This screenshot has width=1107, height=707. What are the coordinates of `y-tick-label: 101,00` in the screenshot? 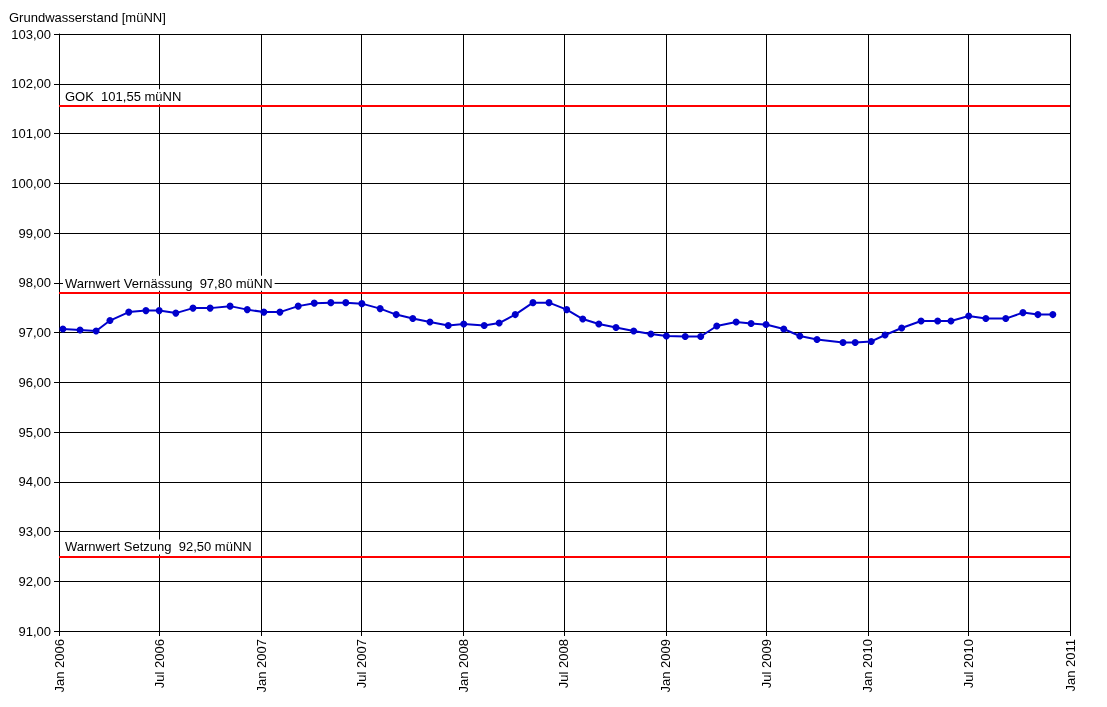 It's located at (31, 133).